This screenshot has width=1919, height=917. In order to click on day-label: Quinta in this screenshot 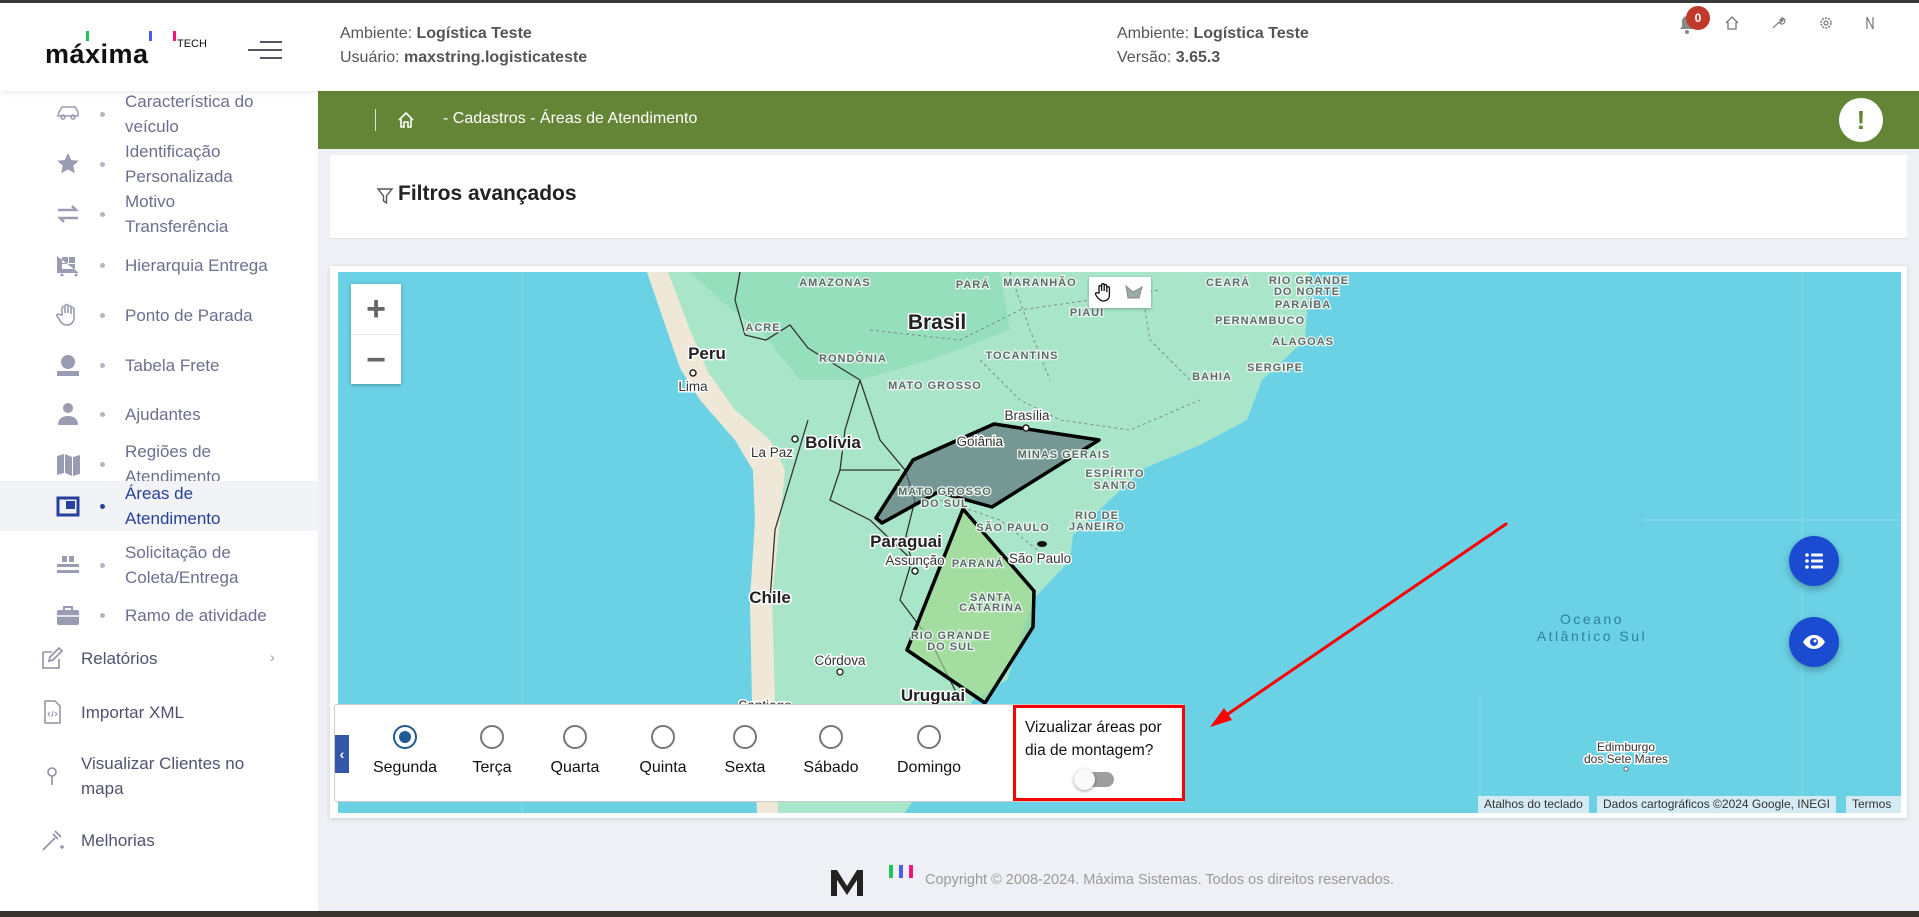, I will do `click(663, 767)`.